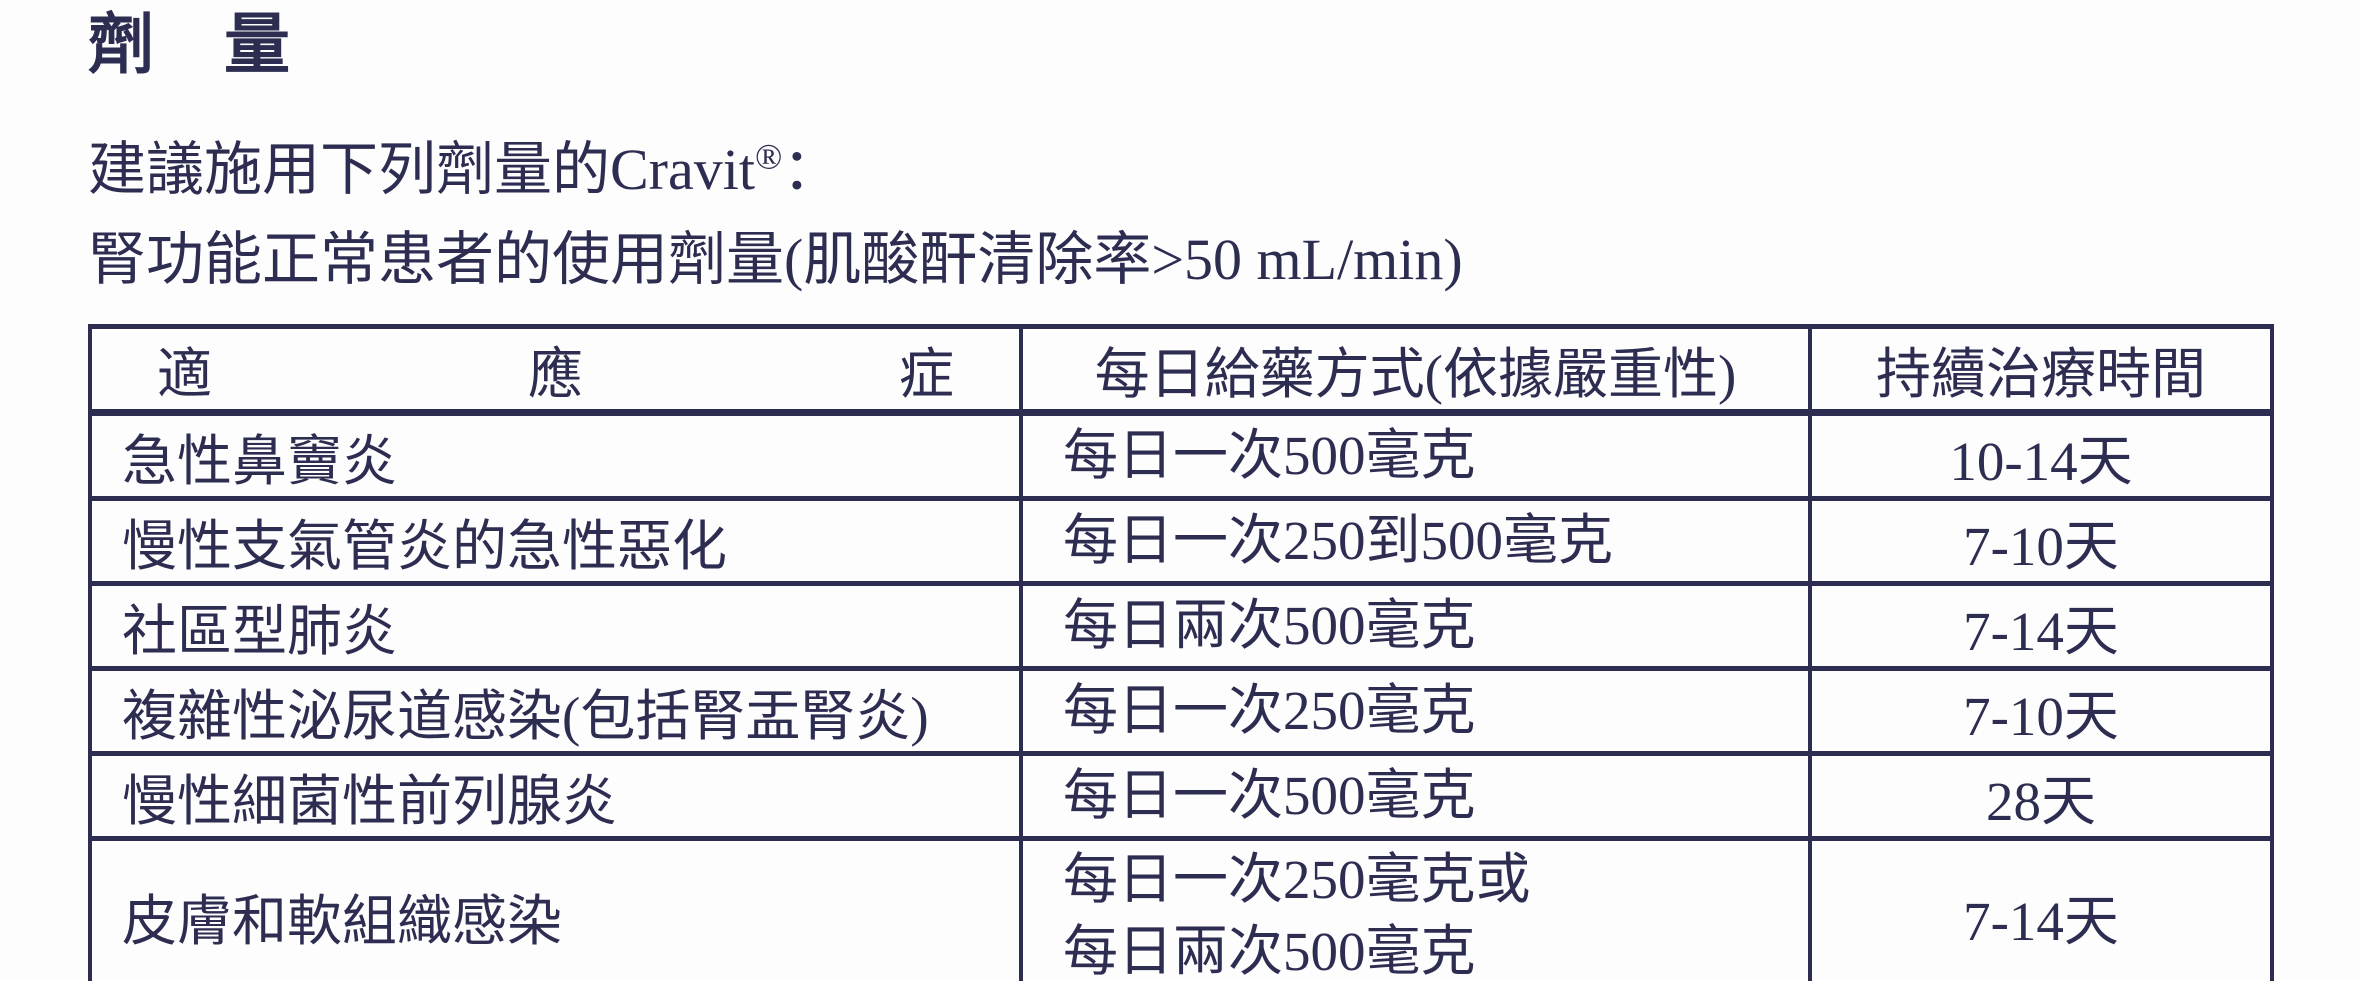 The height and width of the screenshot is (981, 2360). Describe the element at coordinates (555, 455) in the screenshot. I see `indication-cell: 急性鼻竇炎` at that location.